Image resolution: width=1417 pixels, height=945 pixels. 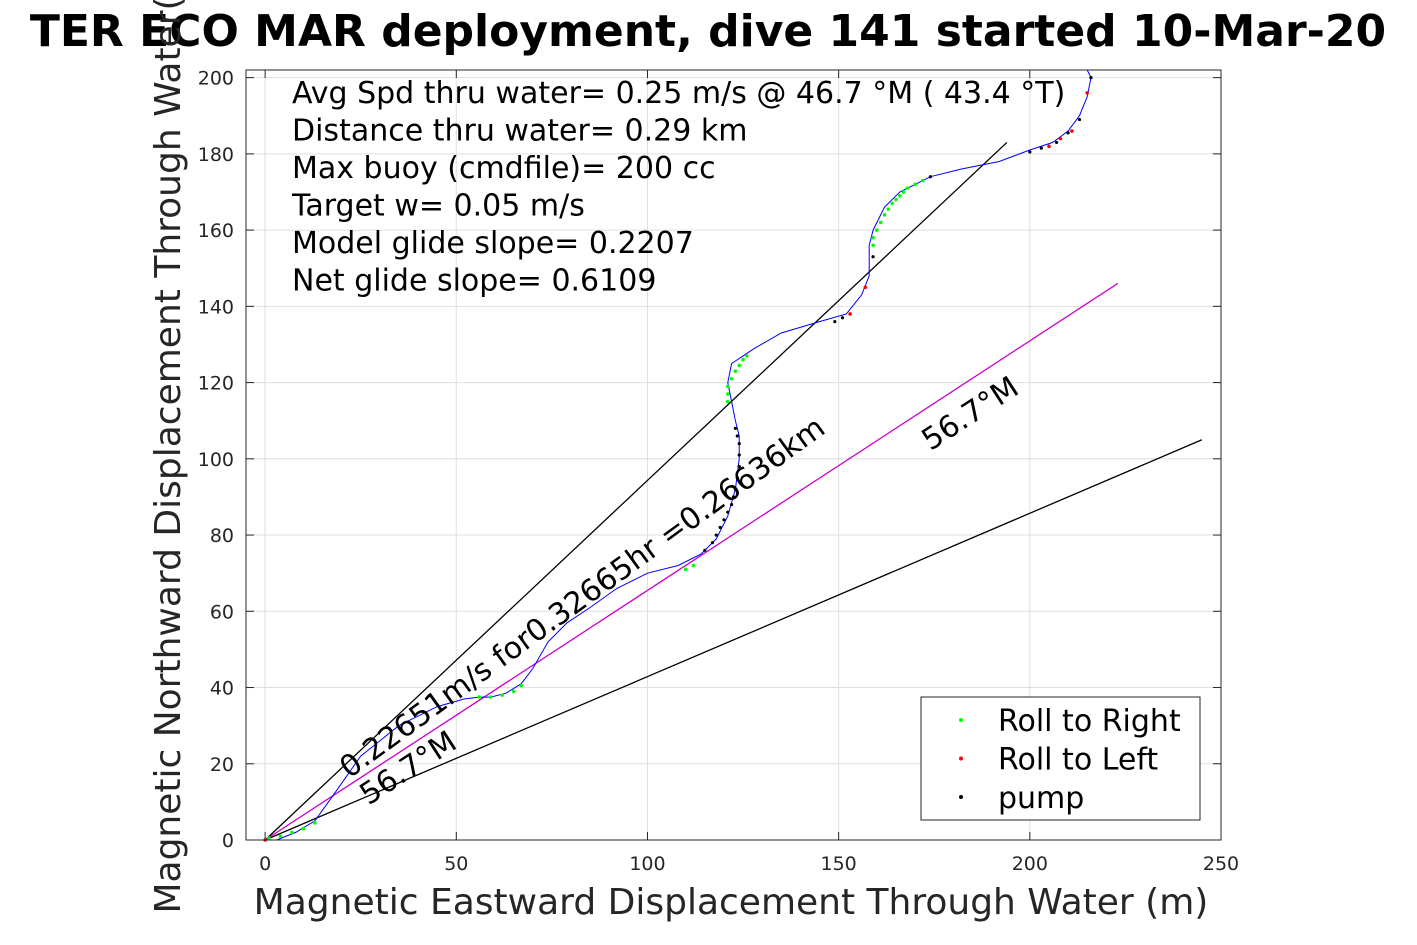 I want to click on x-tick-label: 0, so click(x=265, y=864).